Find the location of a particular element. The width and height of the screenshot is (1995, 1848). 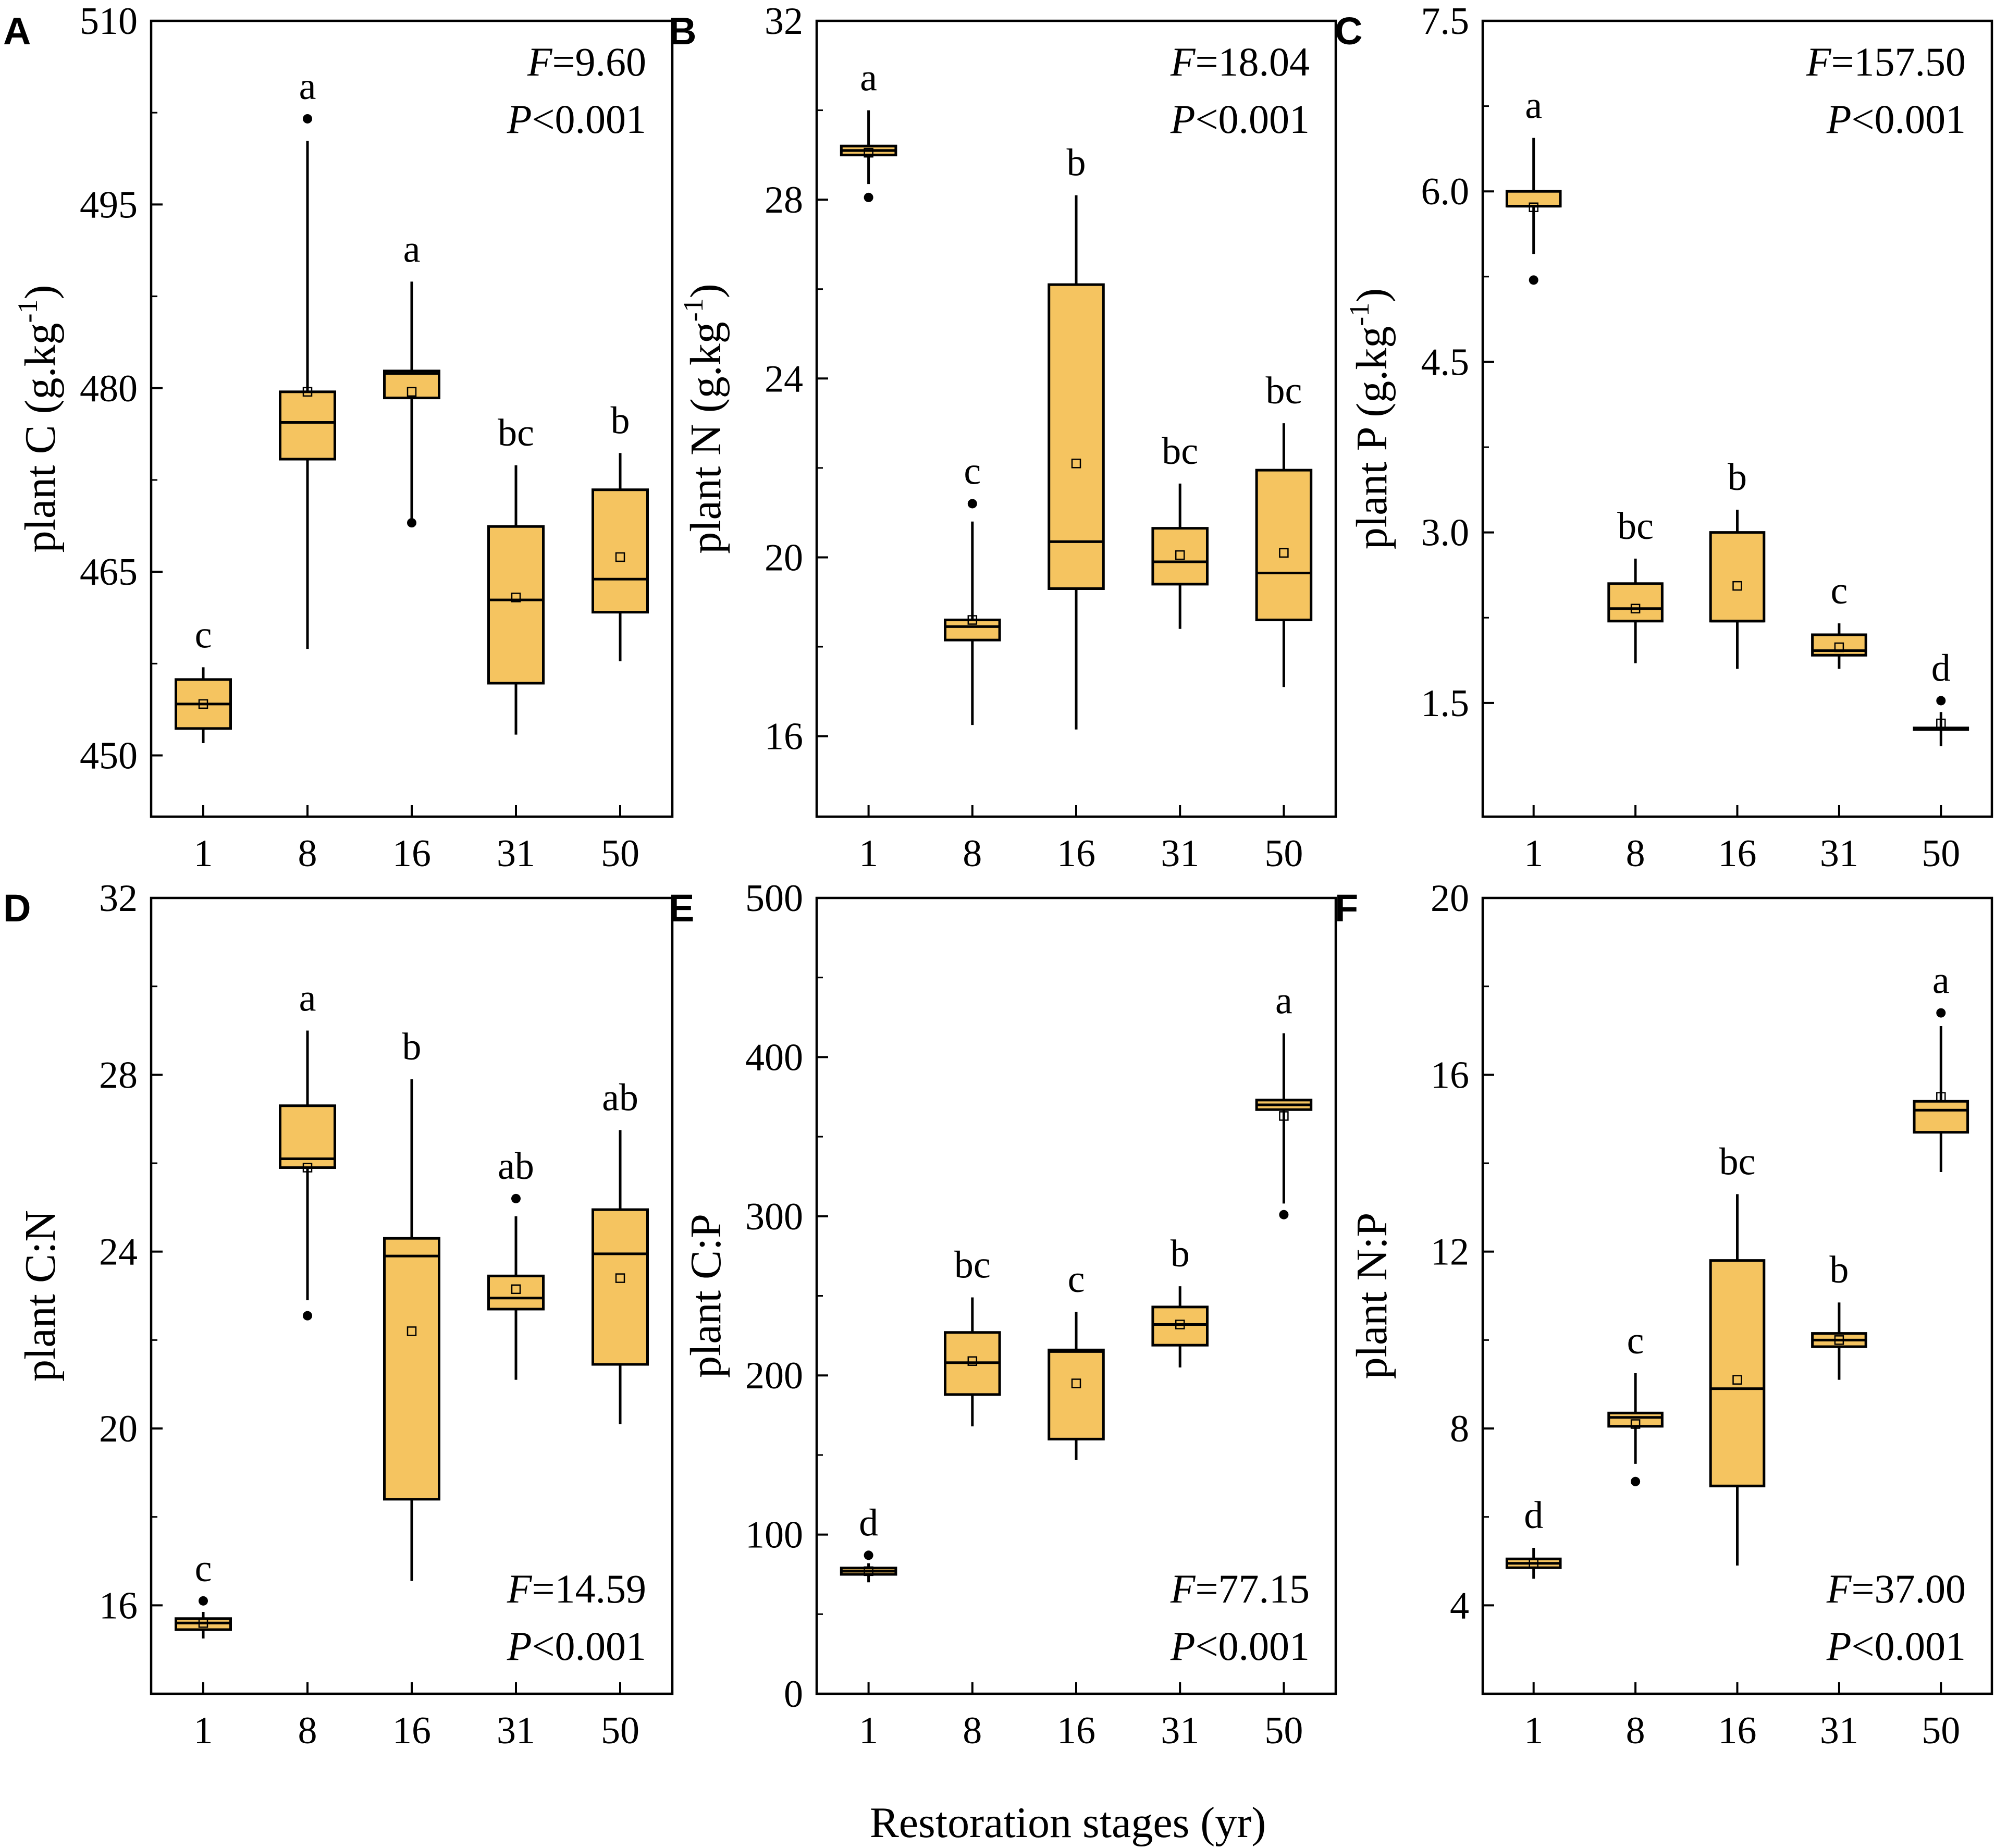

panel-d-xtick-label: 16 is located at coordinates (412, 1730).